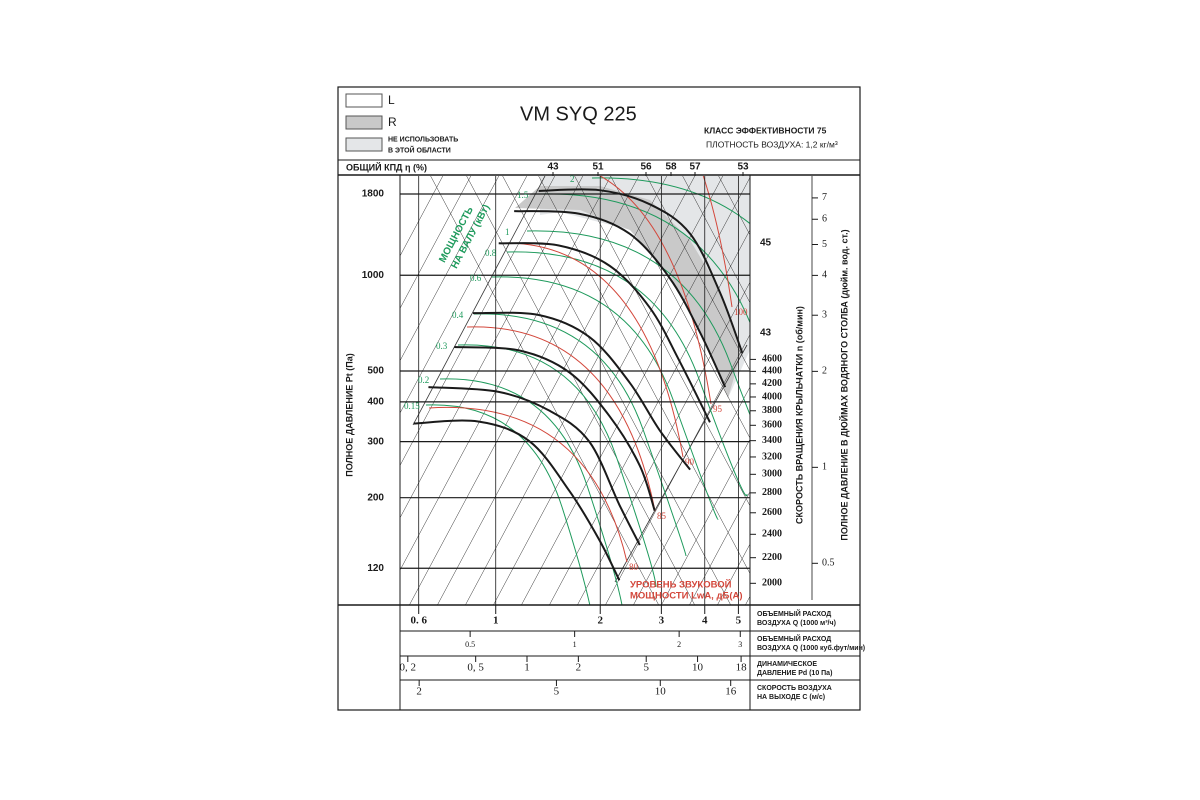  What do you see at coordinates (828, 563) in the screenshot?
I see `y2-tick-label: 0.5` at bounding box center [828, 563].